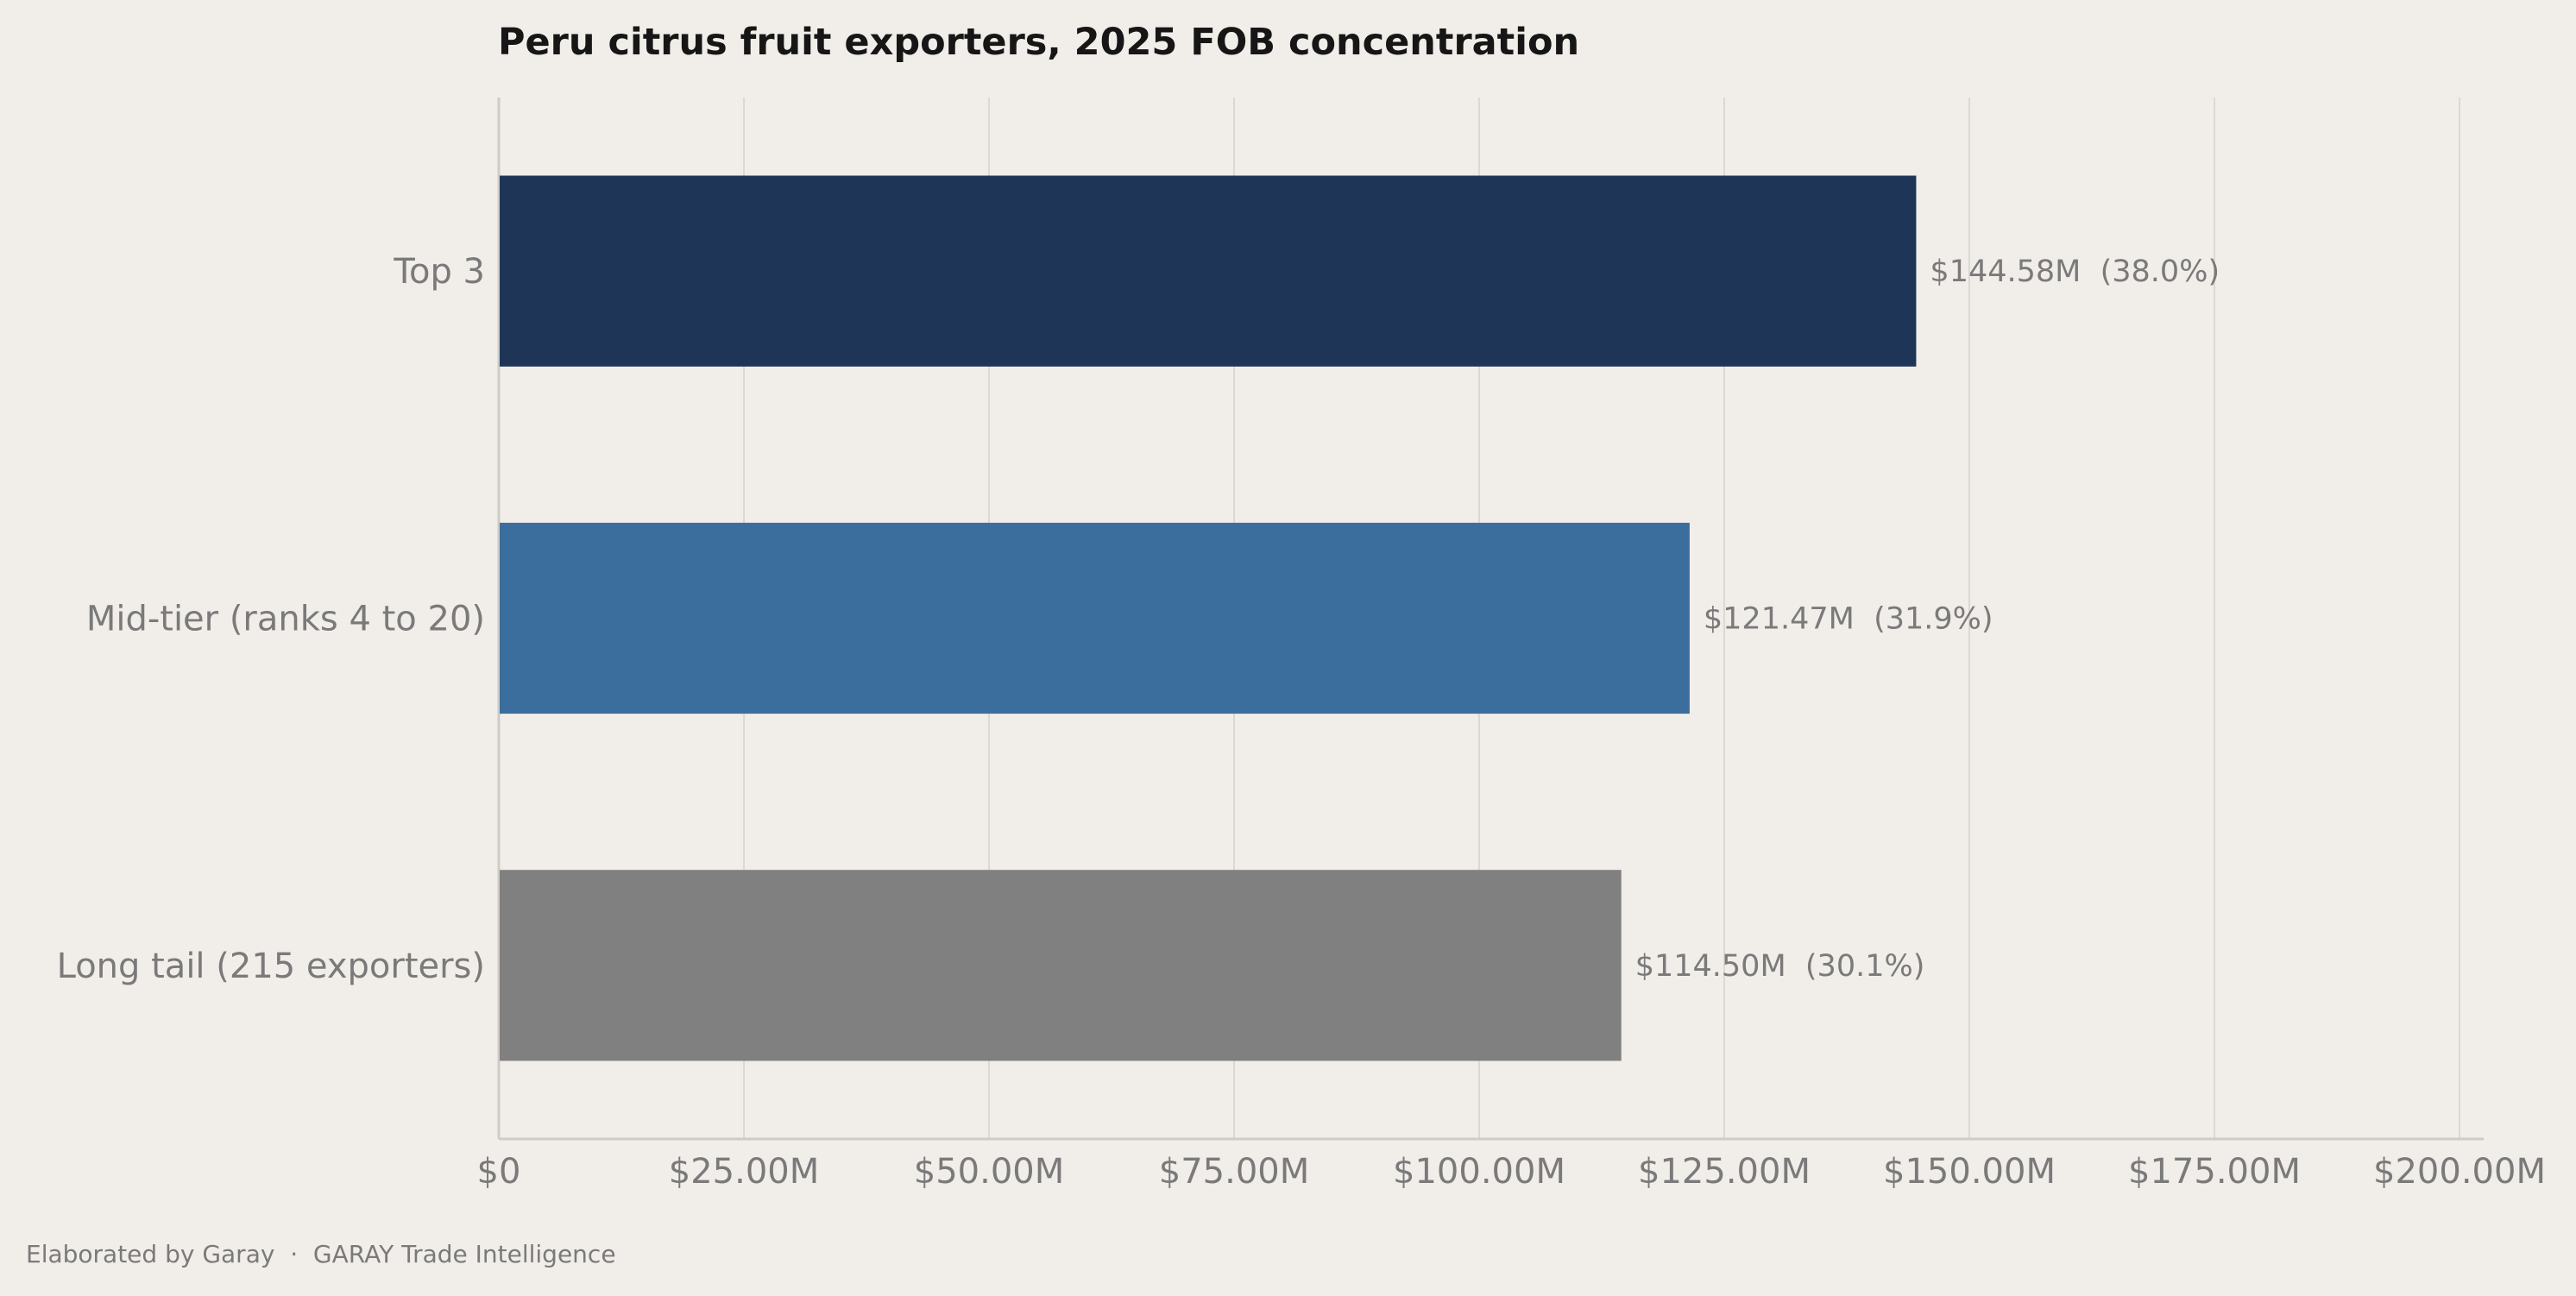 The image size is (2576, 1296). Describe the element at coordinates (1479, 1172) in the screenshot. I see `x-tick-label: $100.00M` at that location.